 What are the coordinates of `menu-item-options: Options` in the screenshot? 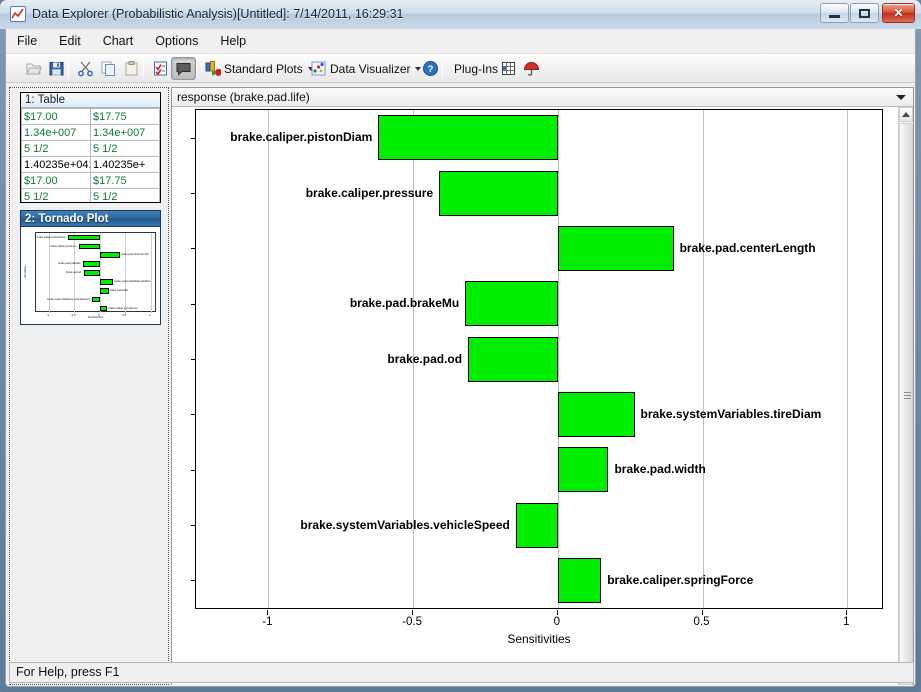 It's located at (177, 41).